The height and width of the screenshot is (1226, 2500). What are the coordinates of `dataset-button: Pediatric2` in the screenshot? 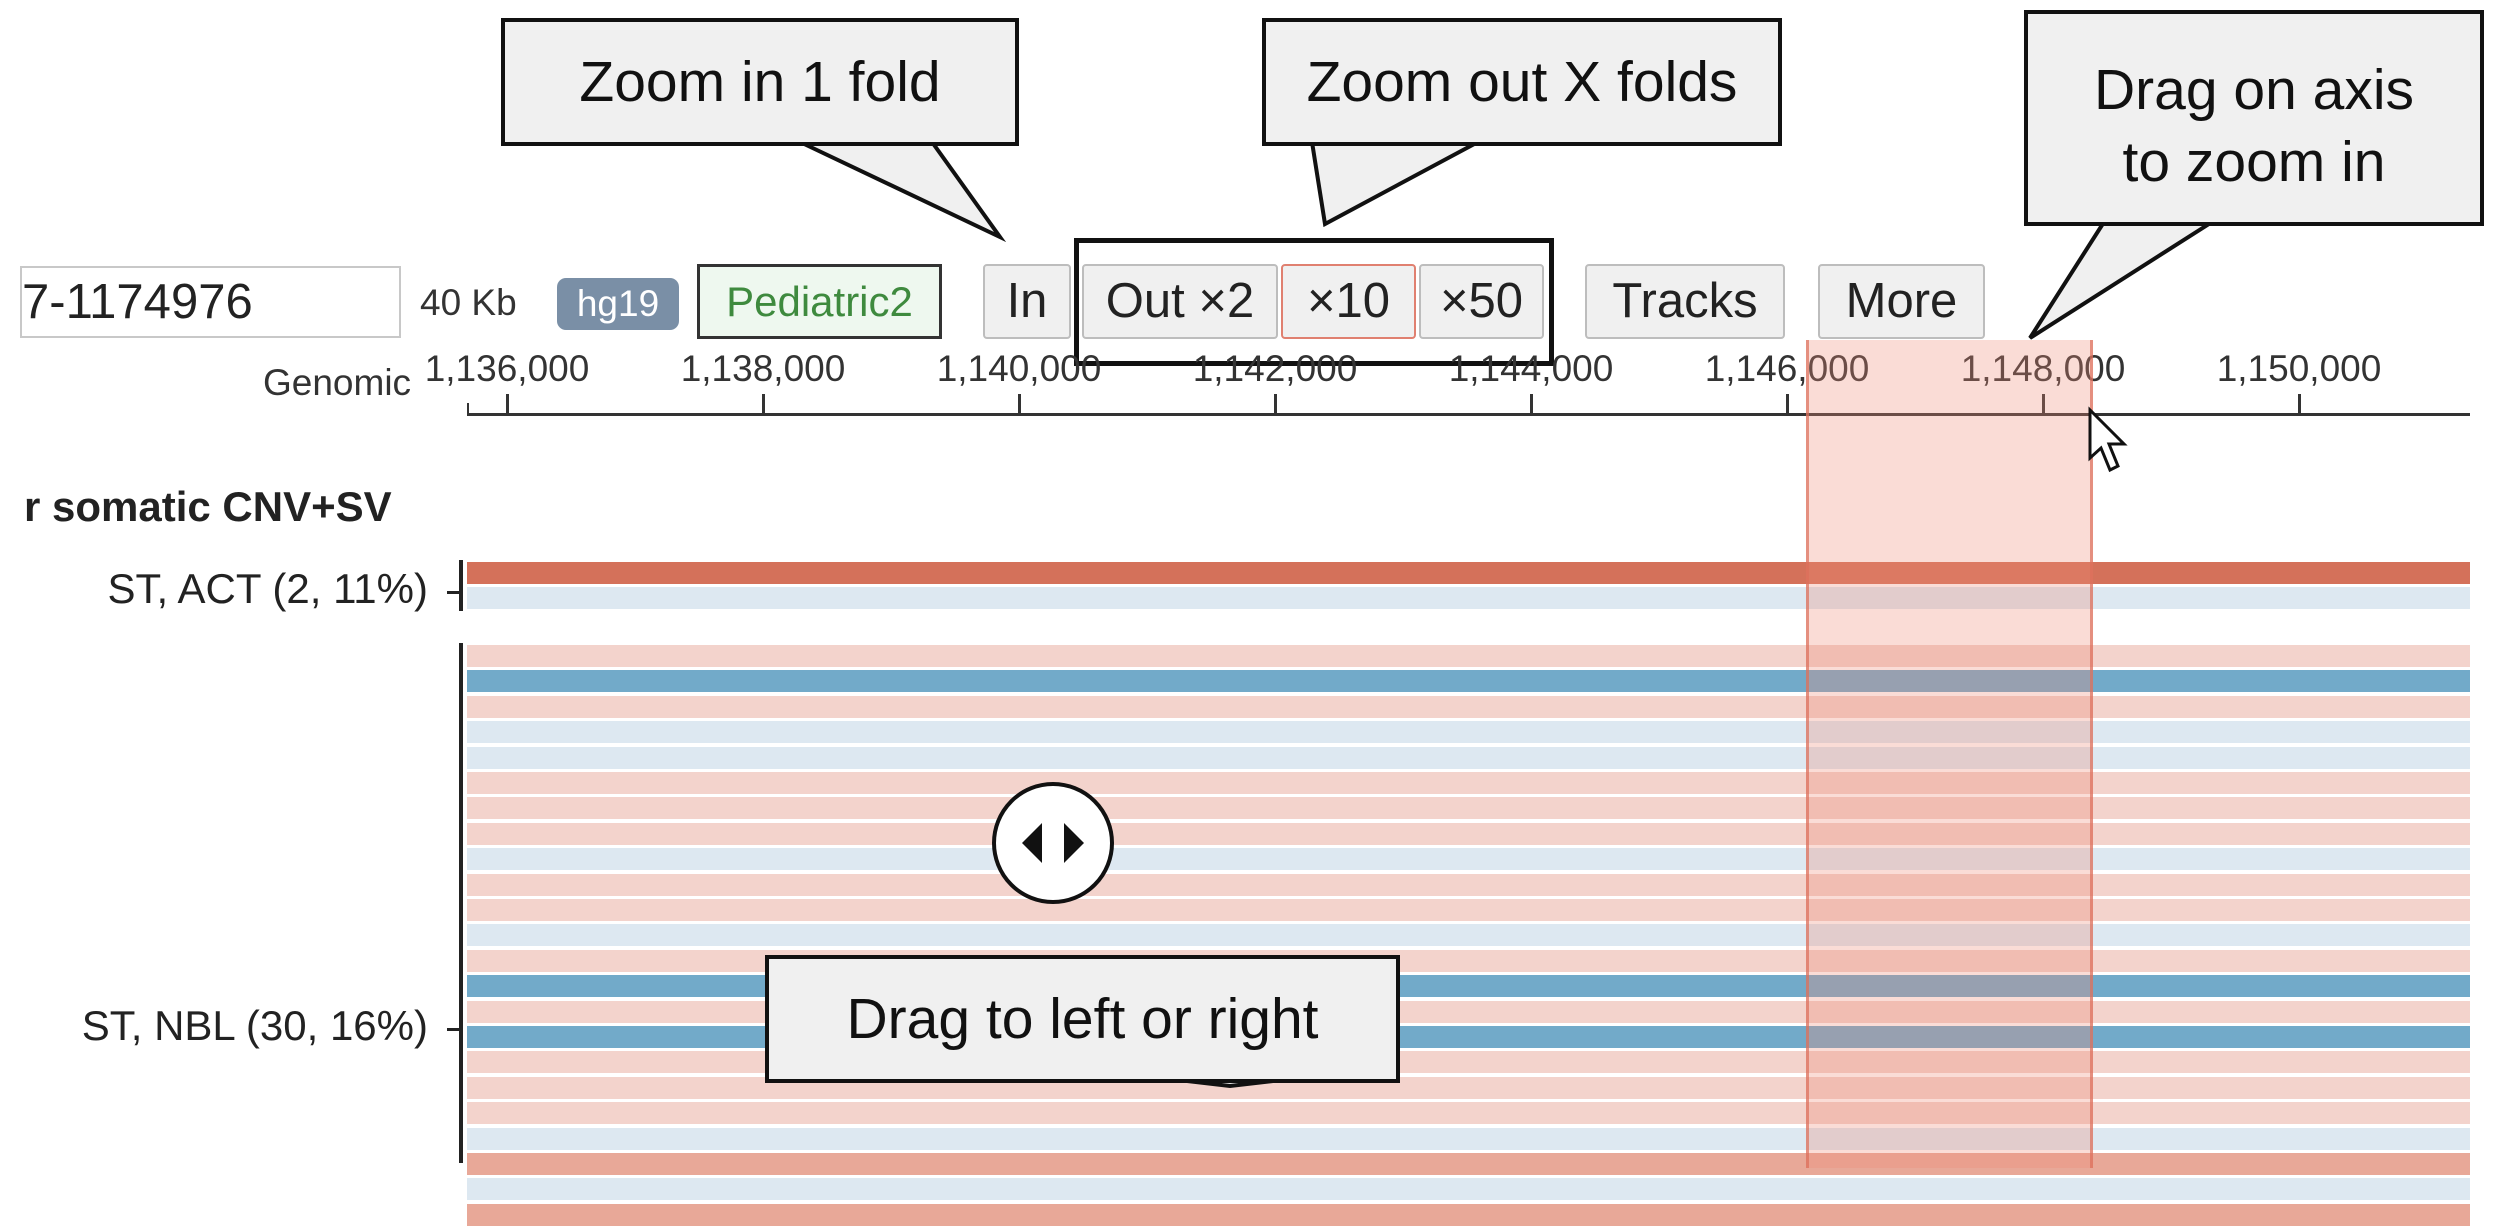 It's located at (819, 301).